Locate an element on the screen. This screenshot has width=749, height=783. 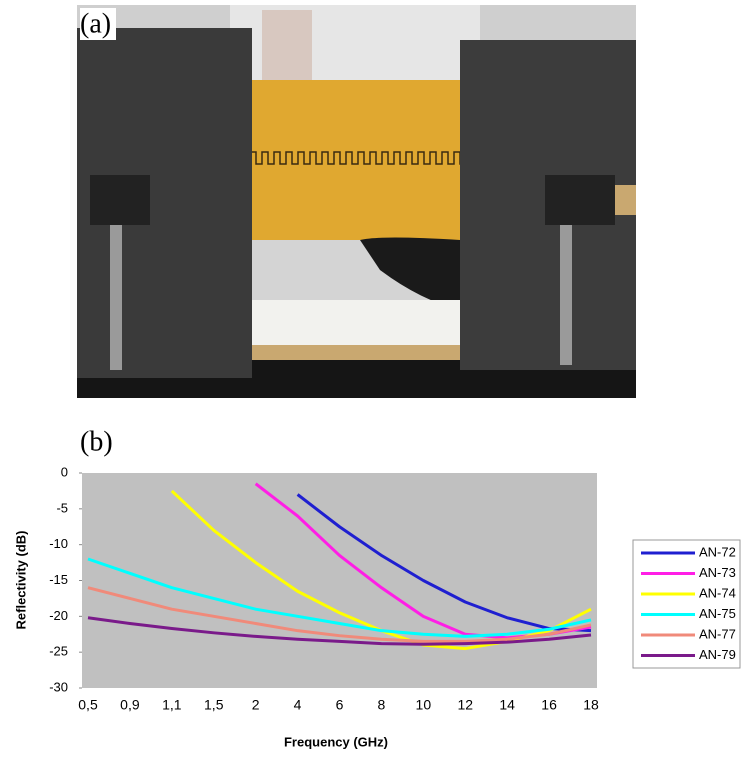
x-tick-label: 16 is located at coordinates (549, 705).